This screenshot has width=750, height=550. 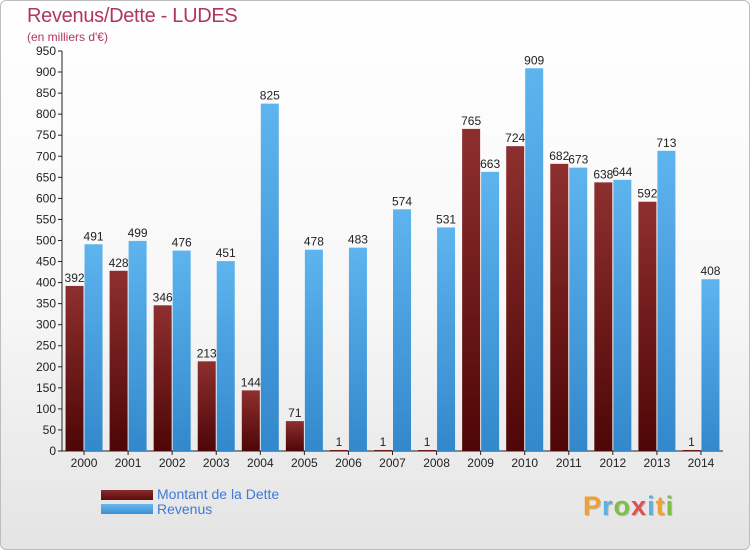 I want to click on logo-letter: x, so click(x=639, y=506).